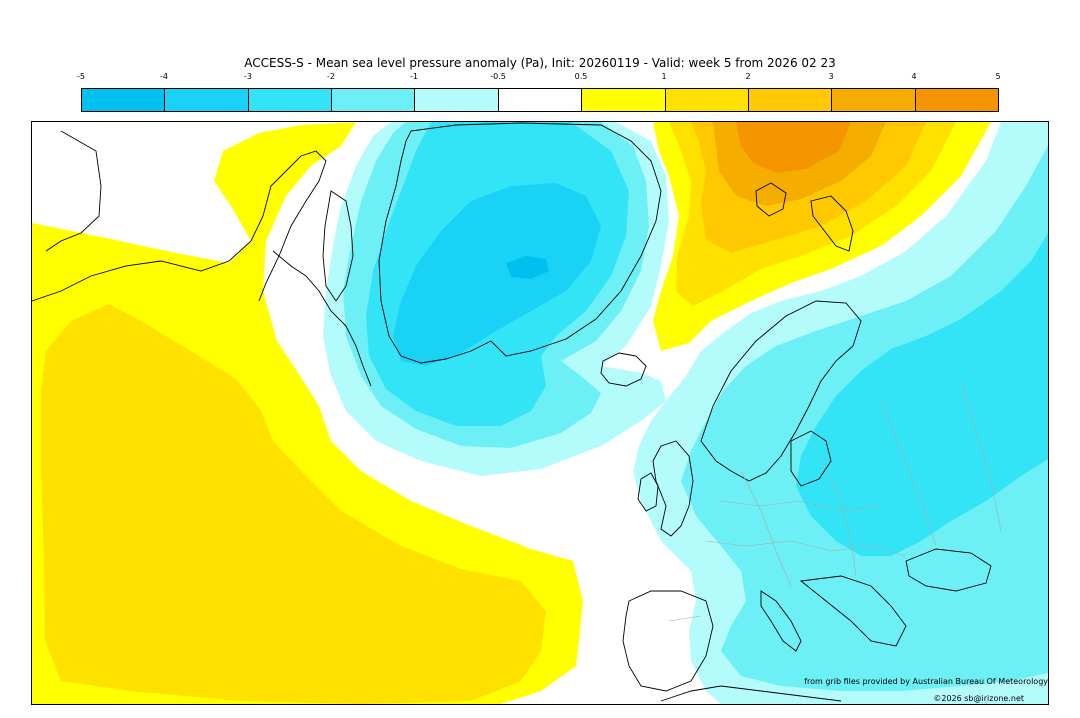 The image size is (1080, 718). What do you see at coordinates (540, 78) in the screenshot?
I see `colorbar-ticks: -5 -4 -3 -2 -1 -0.5 0.5 1 2 3 4 5` at bounding box center [540, 78].